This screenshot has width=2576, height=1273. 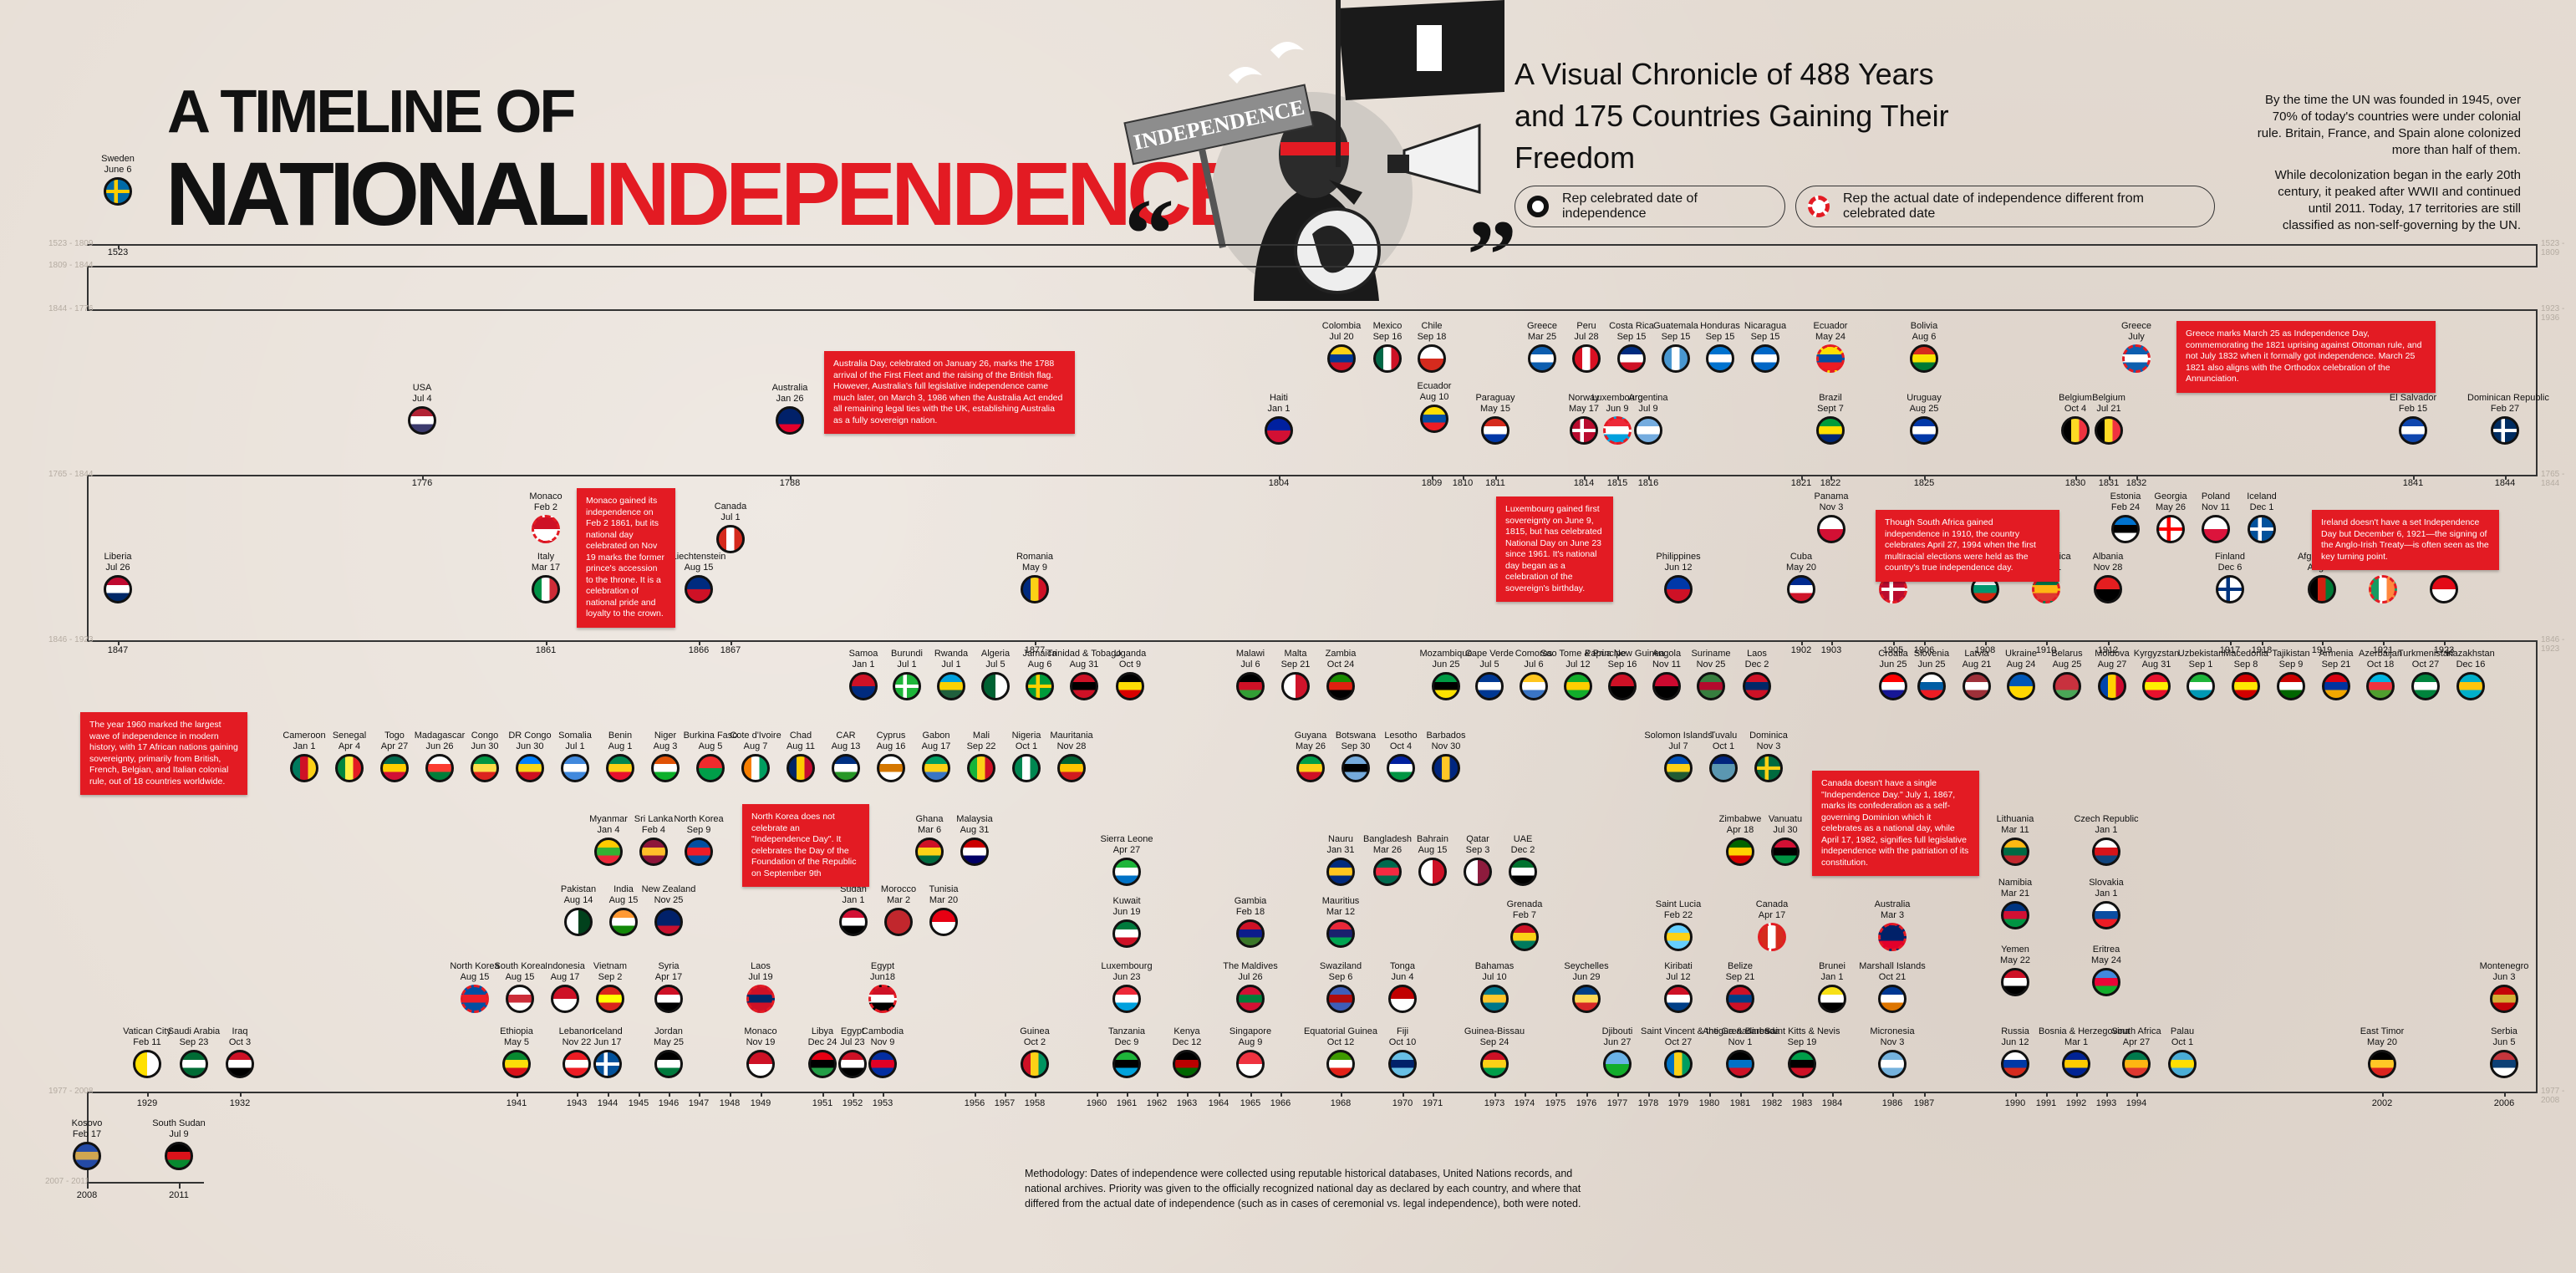 I want to click on independence-date: Sep 16, so click(x=1387, y=337).